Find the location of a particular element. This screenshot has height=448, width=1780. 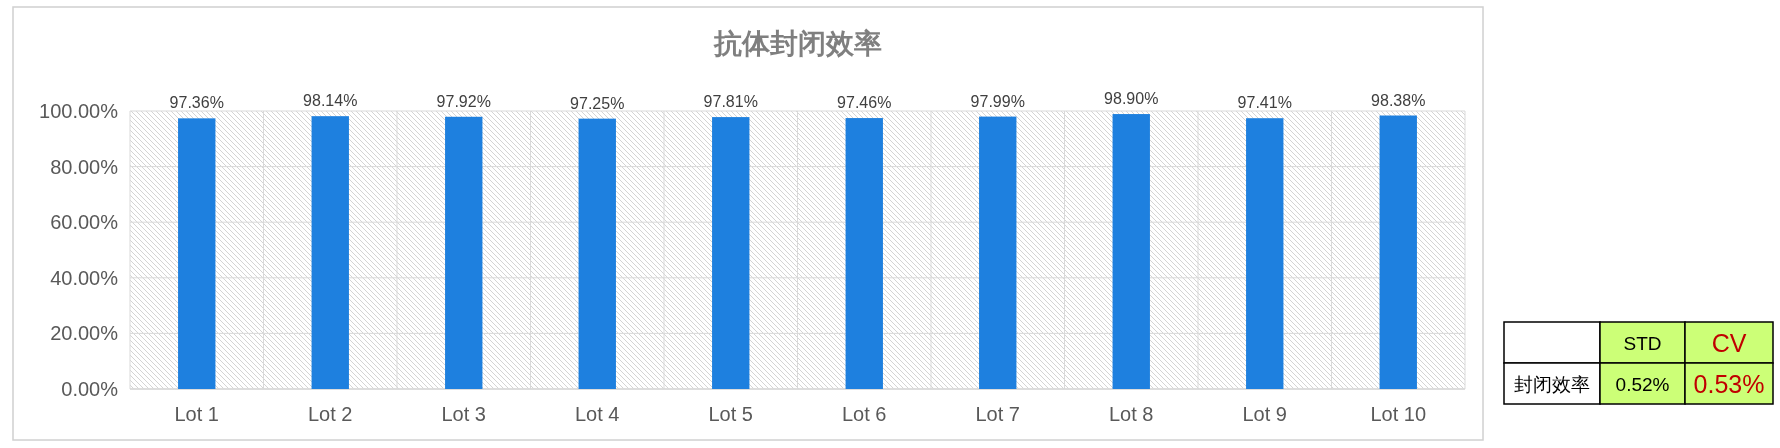

data-label: 98.90% is located at coordinates (1131, 99).